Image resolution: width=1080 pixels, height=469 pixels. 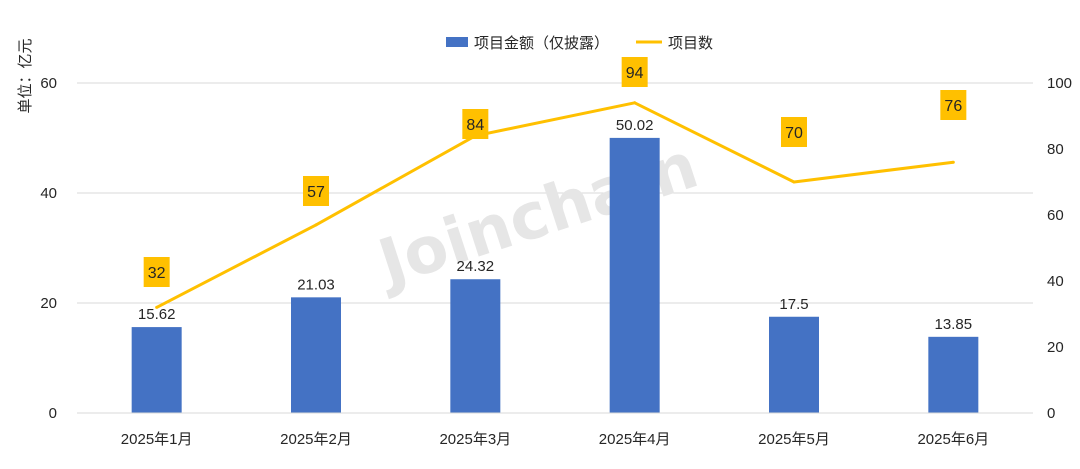 I want to click on legend-swatch-bar, so click(x=457, y=42).